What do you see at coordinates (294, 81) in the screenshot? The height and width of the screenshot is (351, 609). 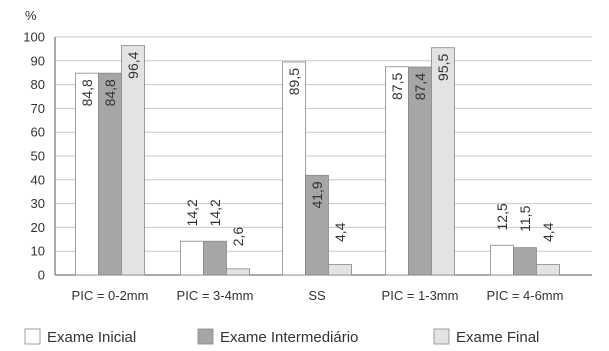 I see `data-label: 89,5` at bounding box center [294, 81].